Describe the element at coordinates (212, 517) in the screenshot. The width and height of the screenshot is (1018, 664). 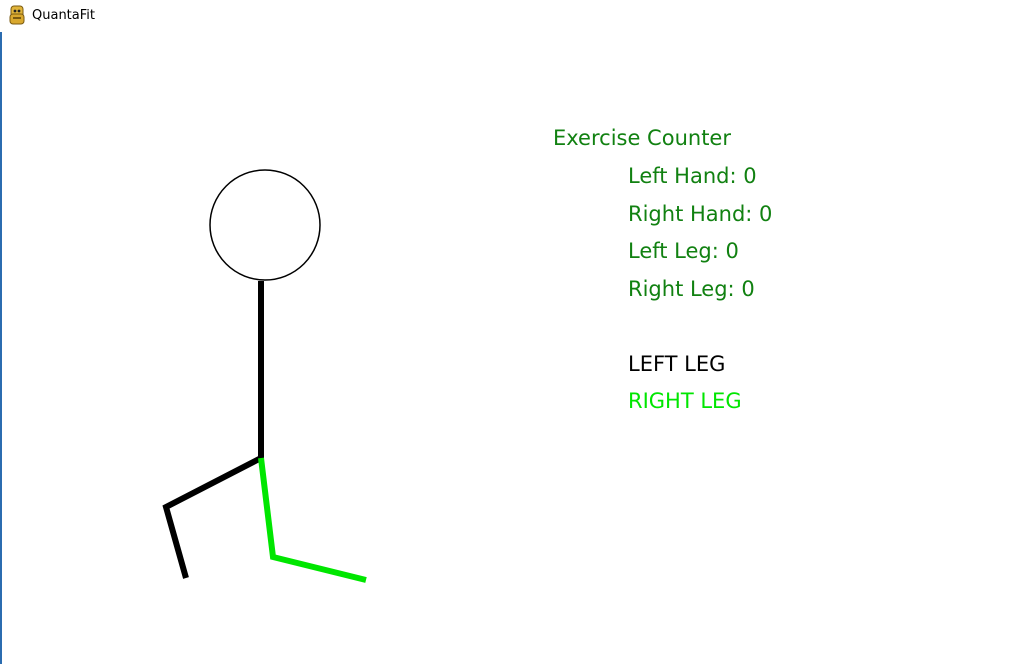
I see `figure-left-leg` at that location.